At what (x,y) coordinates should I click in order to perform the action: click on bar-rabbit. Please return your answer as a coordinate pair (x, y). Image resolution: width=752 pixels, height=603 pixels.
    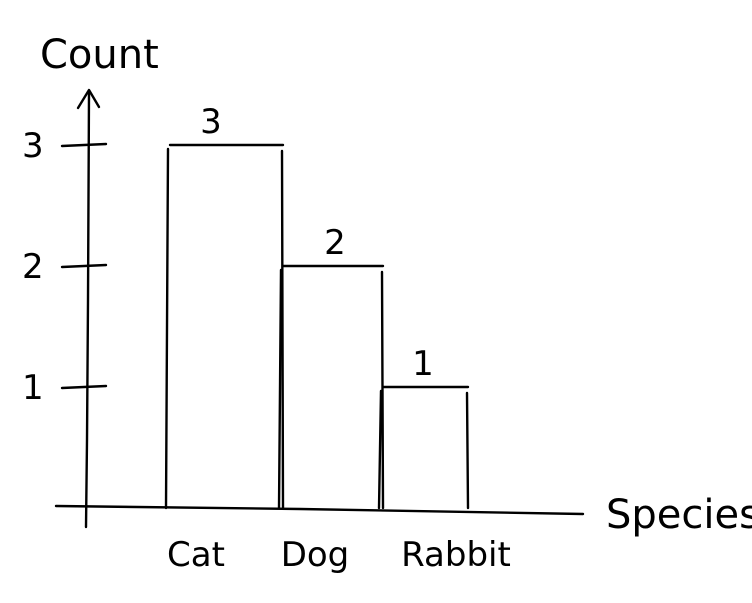
    Looking at the image, I should click on (423, 447).